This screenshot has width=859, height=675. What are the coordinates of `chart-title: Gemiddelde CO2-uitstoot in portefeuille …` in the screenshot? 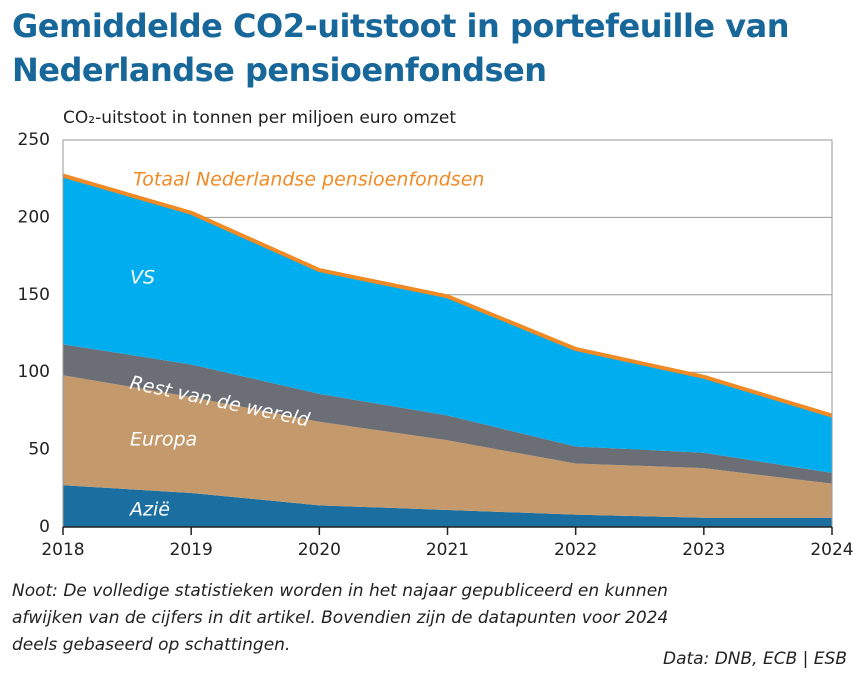 It's located at (401, 48).